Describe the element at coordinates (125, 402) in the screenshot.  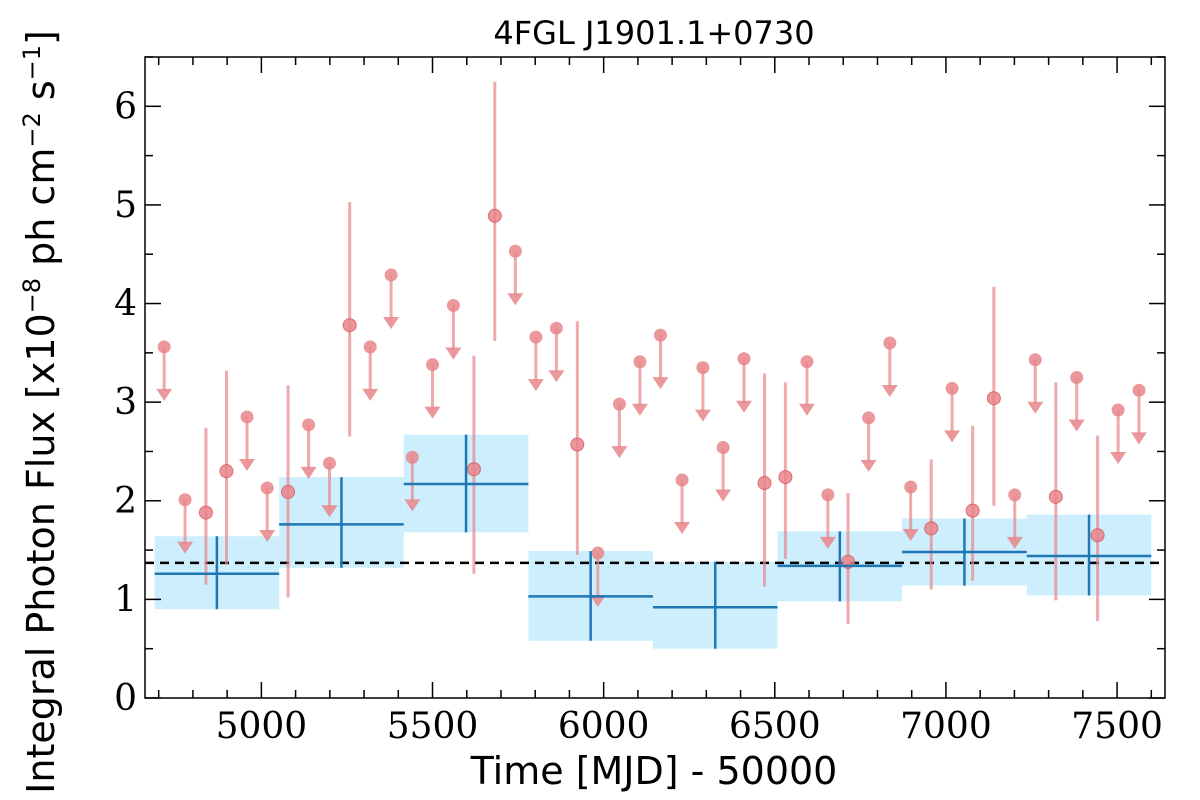
I see `y-tick-label: 3` at that location.